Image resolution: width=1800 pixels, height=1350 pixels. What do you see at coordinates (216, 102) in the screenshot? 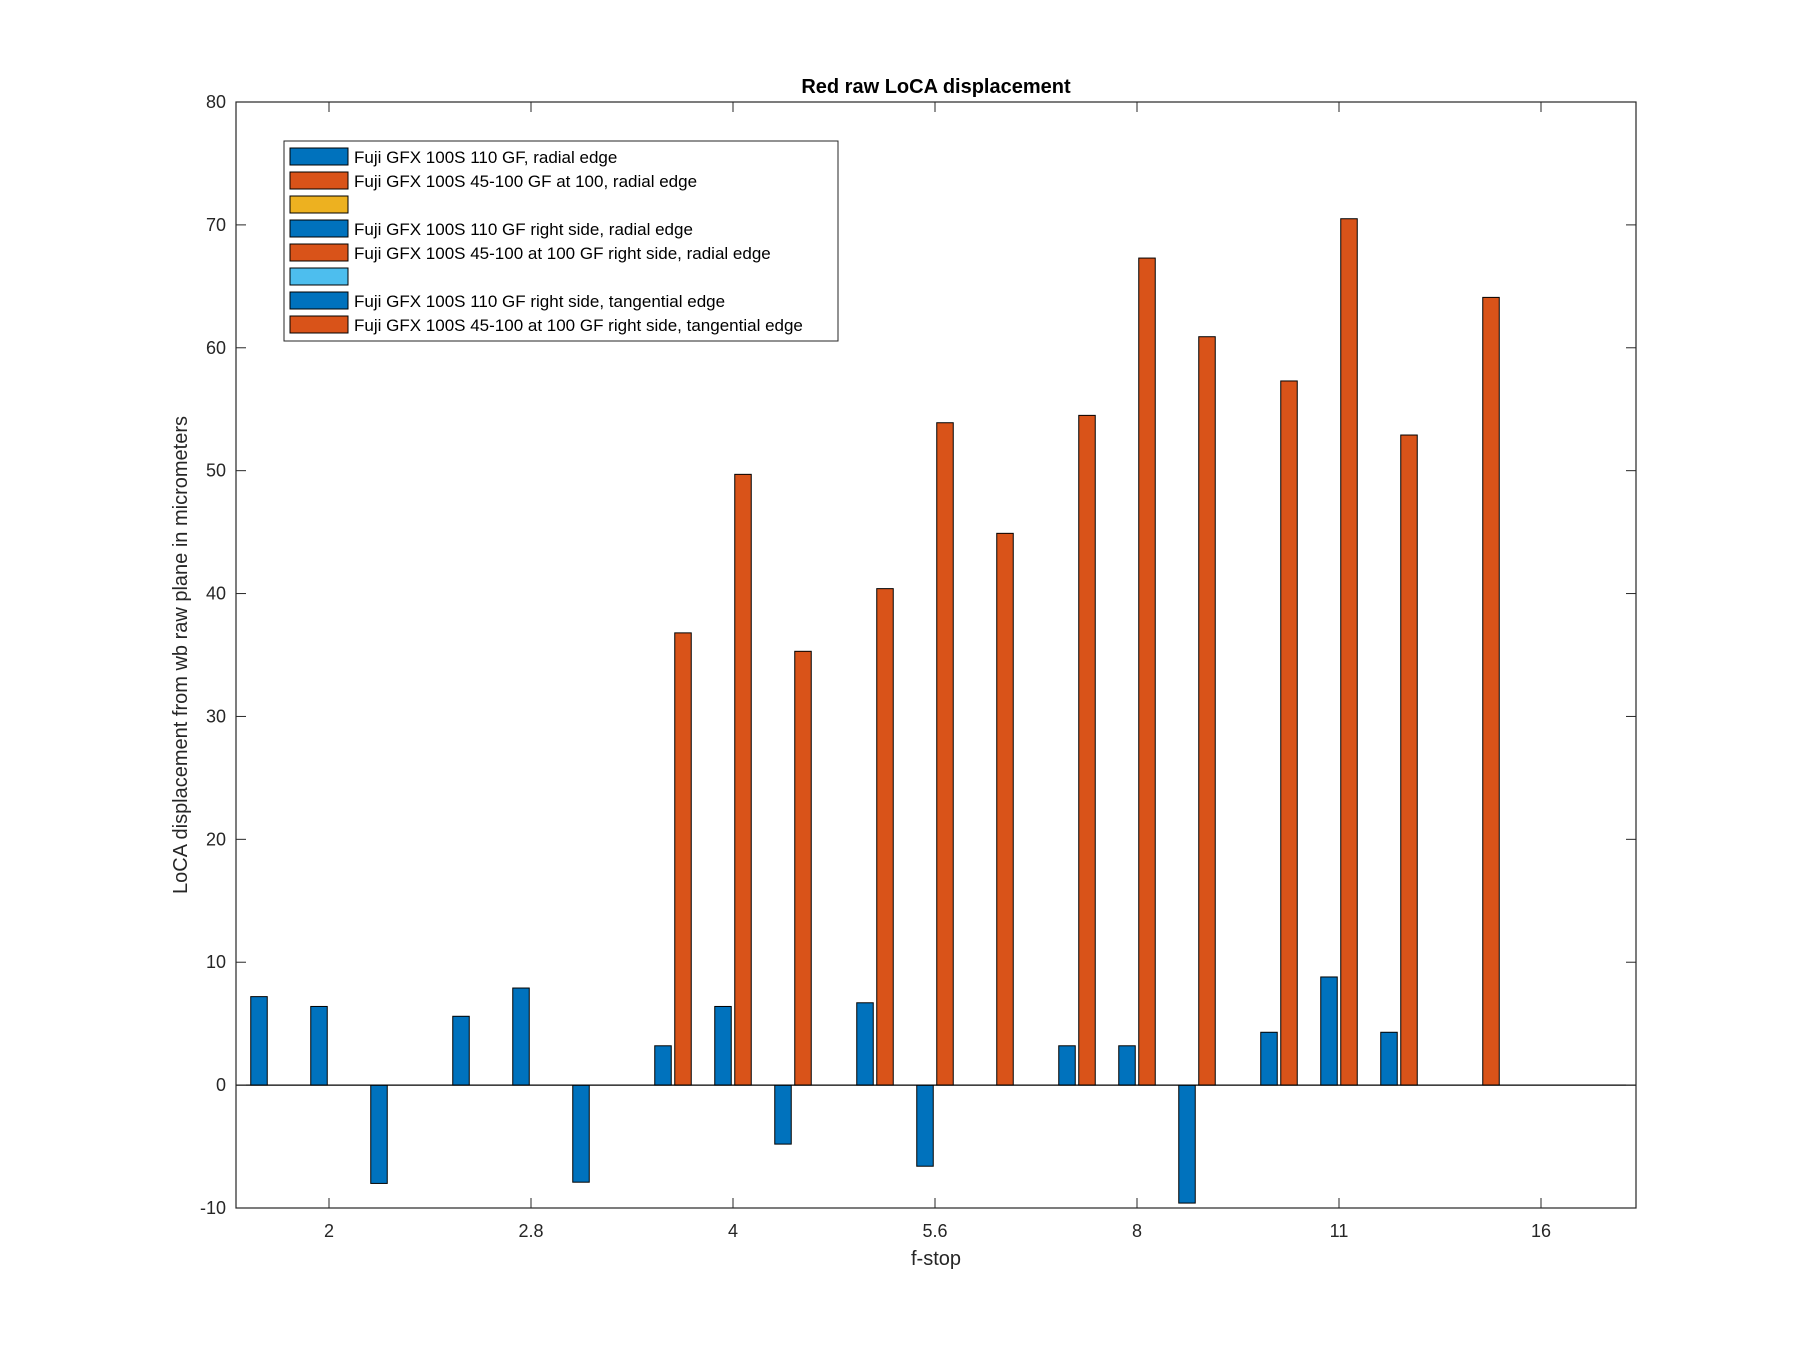
I see `y-tick-label: 80` at bounding box center [216, 102].